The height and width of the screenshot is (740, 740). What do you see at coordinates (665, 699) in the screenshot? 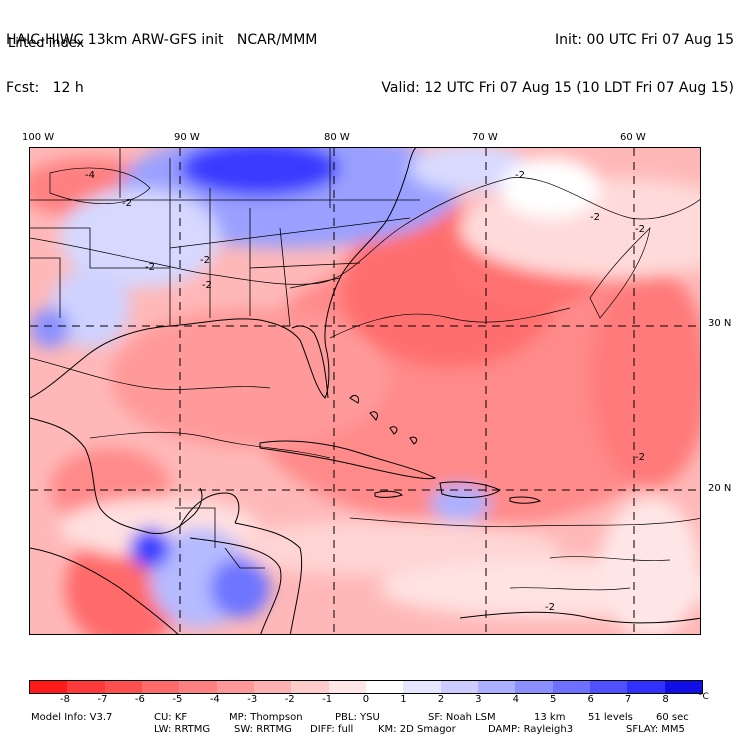
I see `colorbar-tick-label: 8` at bounding box center [665, 699].